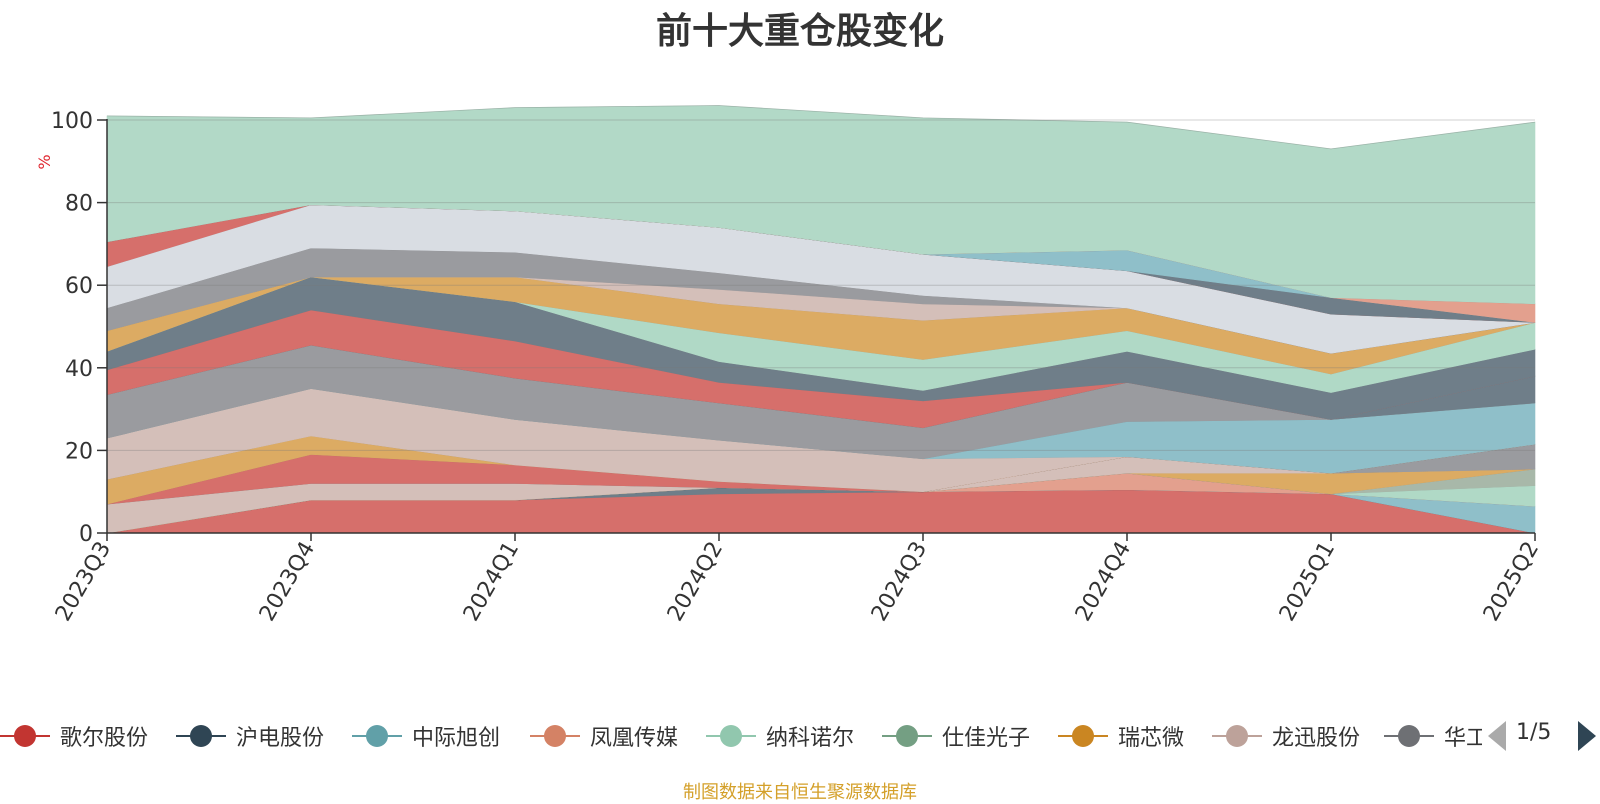 The height and width of the screenshot is (804, 1600). Describe the element at coordinates (86, 534) in the screenshot. I see `y-tick-label: 0` at that location.